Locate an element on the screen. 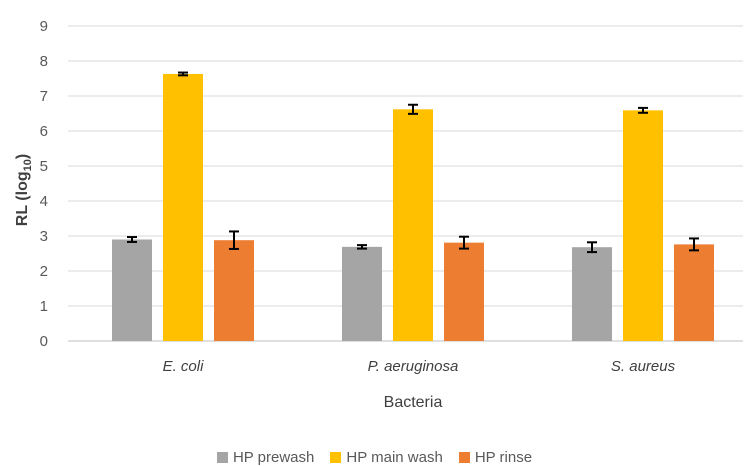 The height and width of the screenshot is (466, 749). category-labels: E. coli P. aeruginosa S. aureus is located at coordinates (419, 366).